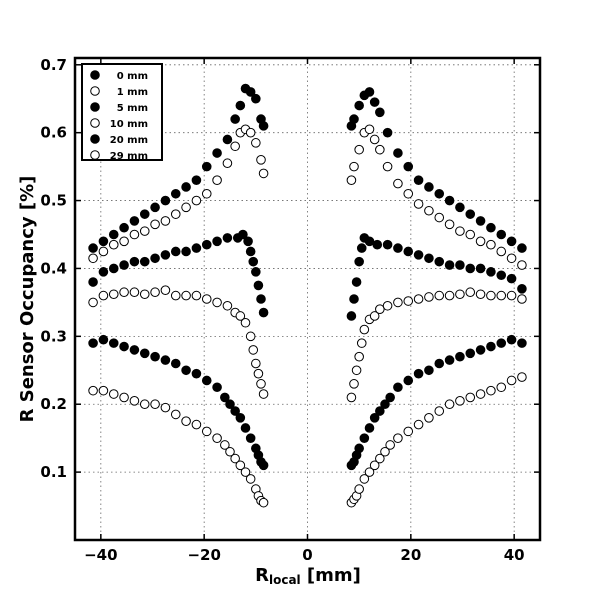  Describe the element at coordinates (95, 139) in the screenshot. I see `legend-marker-20-mm` at that location.